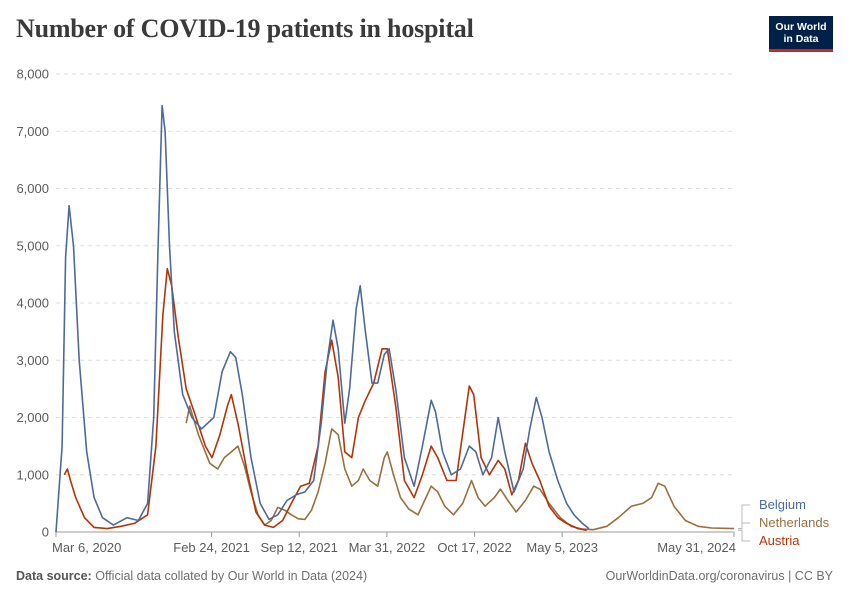 This screenshot has width=850, height=600. Describe the element at coordinates (460, 468) in the screenshot. I see `series-line-netherlands` at that location.